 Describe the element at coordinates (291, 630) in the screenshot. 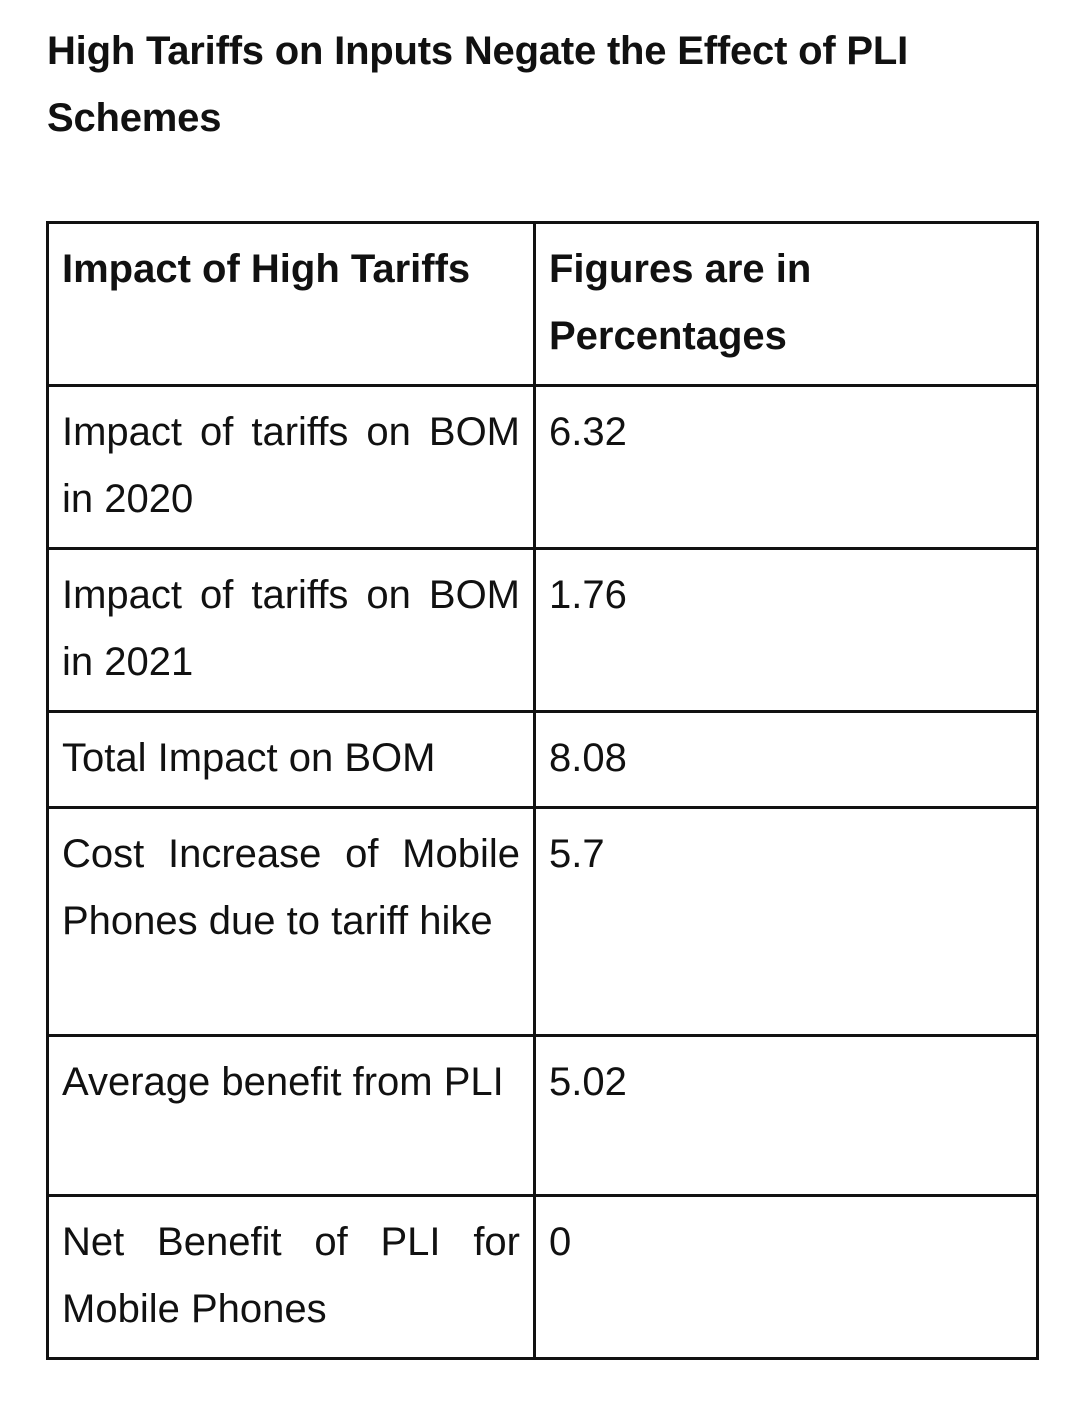

I see `row-label: Impact of tariffs on BOM in 2021` at that location.